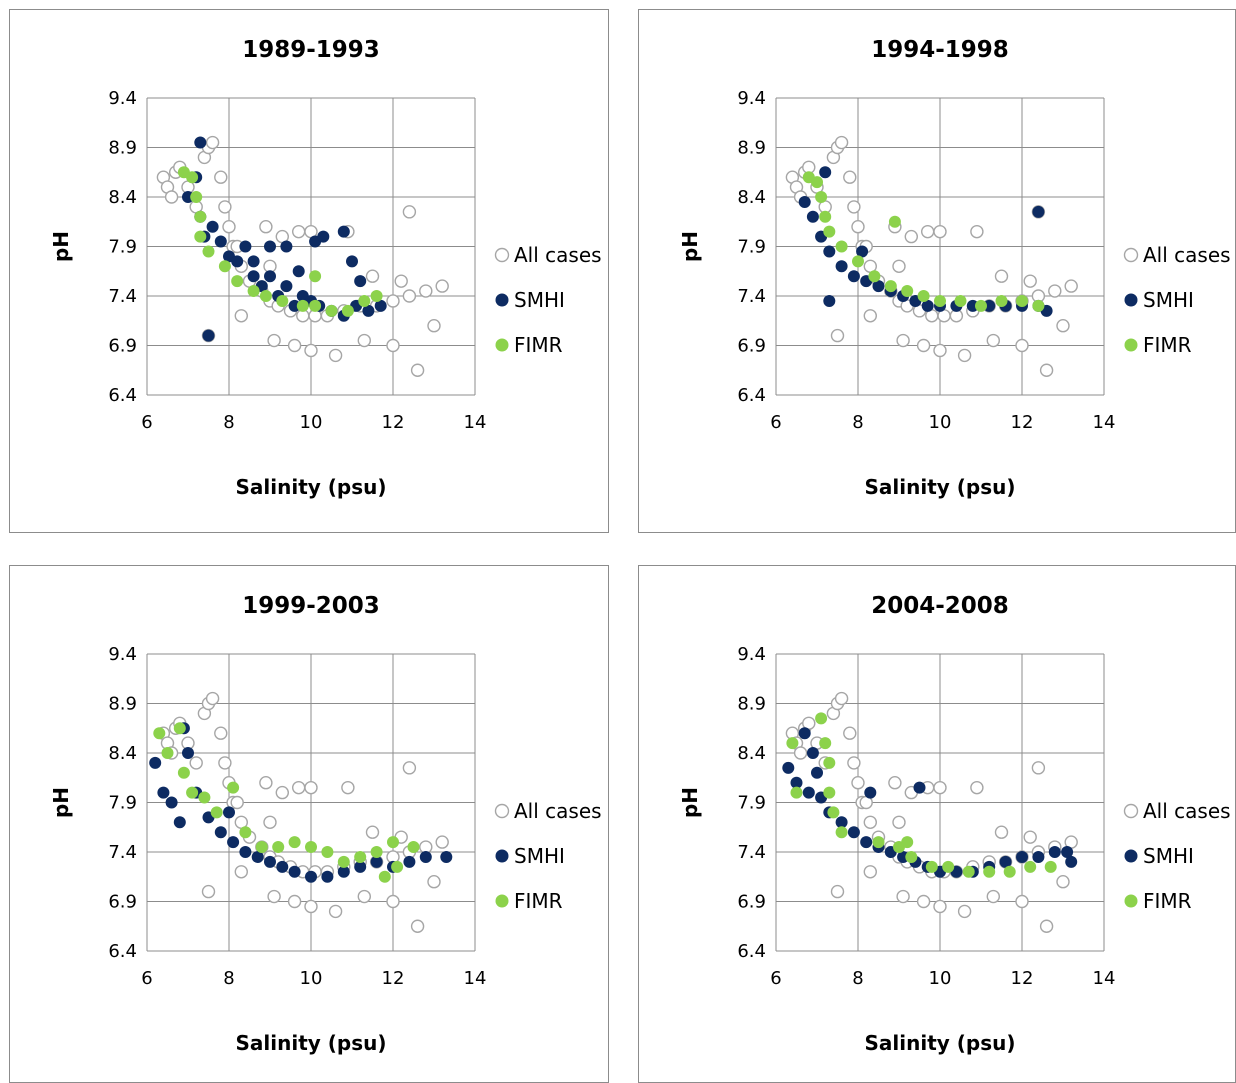 Image resolution: width=1236 pixels, height=1083 pixels. Describe the element at coordinates (751, 902) in the screenshot. I see `y-tick-label: 6.9` at that location.